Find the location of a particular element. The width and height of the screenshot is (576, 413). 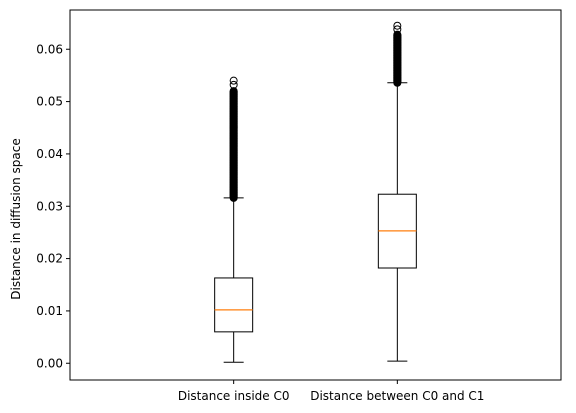

x-tick-label: Distance inside C0 is located at coordinates (234, 396).